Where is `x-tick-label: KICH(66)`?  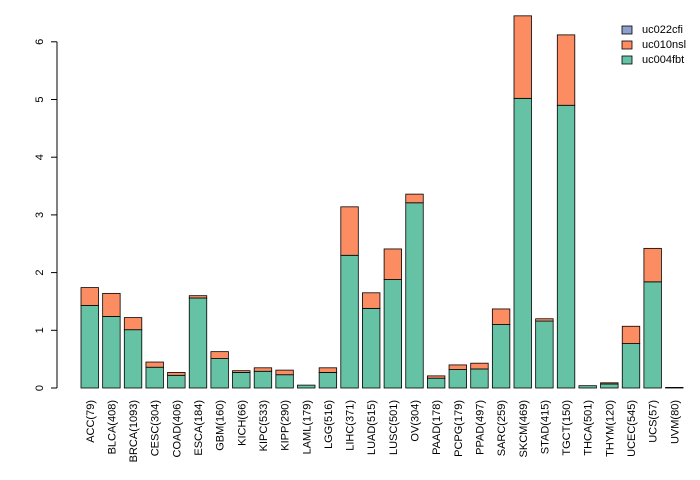
x-tick-label: KICH(66) is located at coordinates (242, 423).